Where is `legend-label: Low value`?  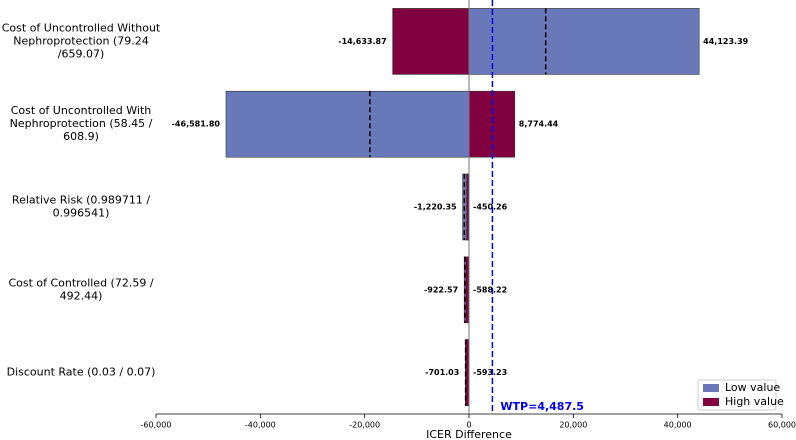 legend-label: Low value is located at coordinates (752, 387).